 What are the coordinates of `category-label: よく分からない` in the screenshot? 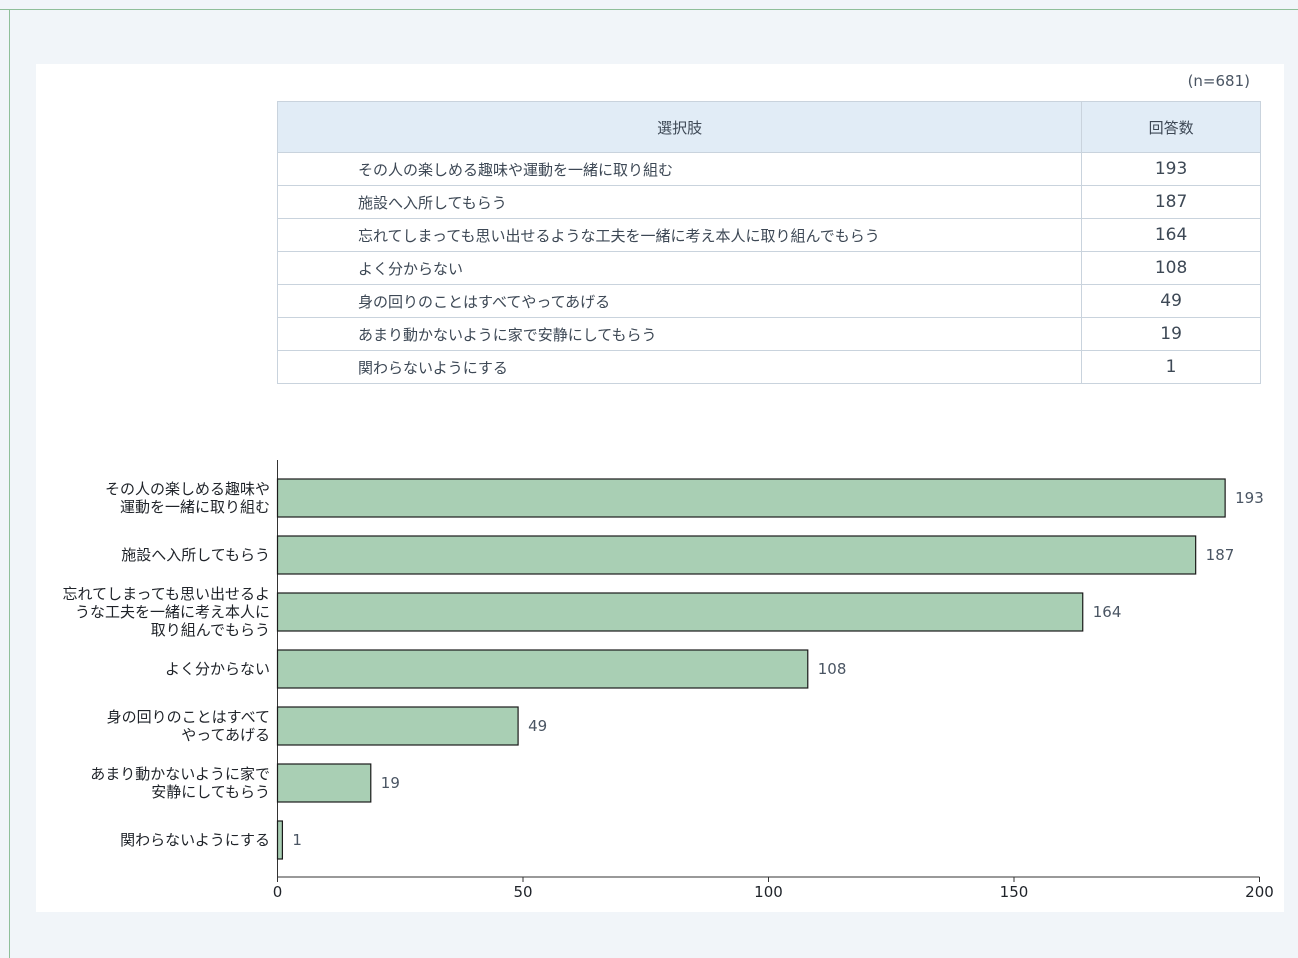 It's located at (217, 669).